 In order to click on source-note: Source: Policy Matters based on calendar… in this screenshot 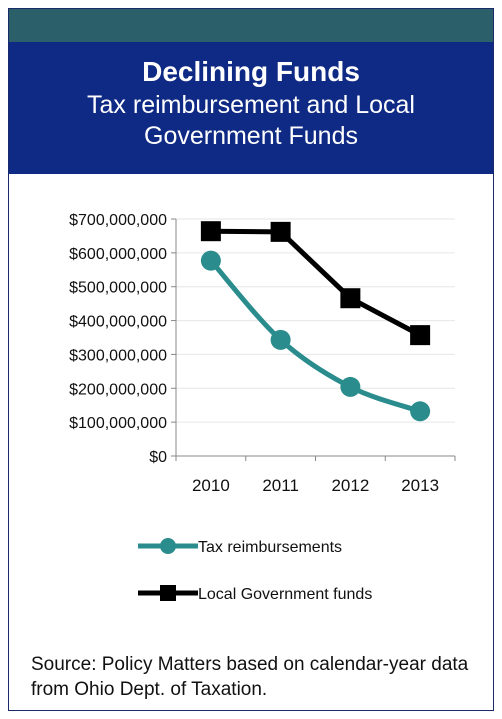, I will do `click(250, 677)`.